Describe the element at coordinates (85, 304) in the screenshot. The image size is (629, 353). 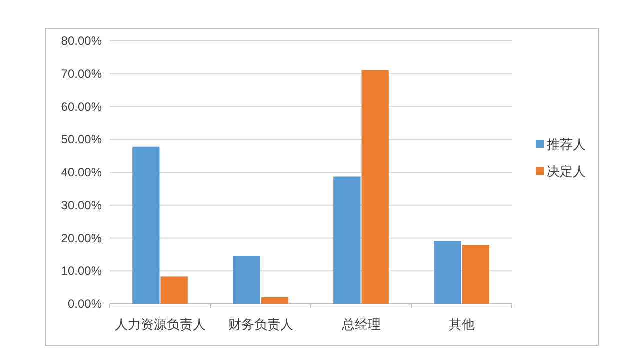
I see `y-tick-label: 0.00%` at that location.